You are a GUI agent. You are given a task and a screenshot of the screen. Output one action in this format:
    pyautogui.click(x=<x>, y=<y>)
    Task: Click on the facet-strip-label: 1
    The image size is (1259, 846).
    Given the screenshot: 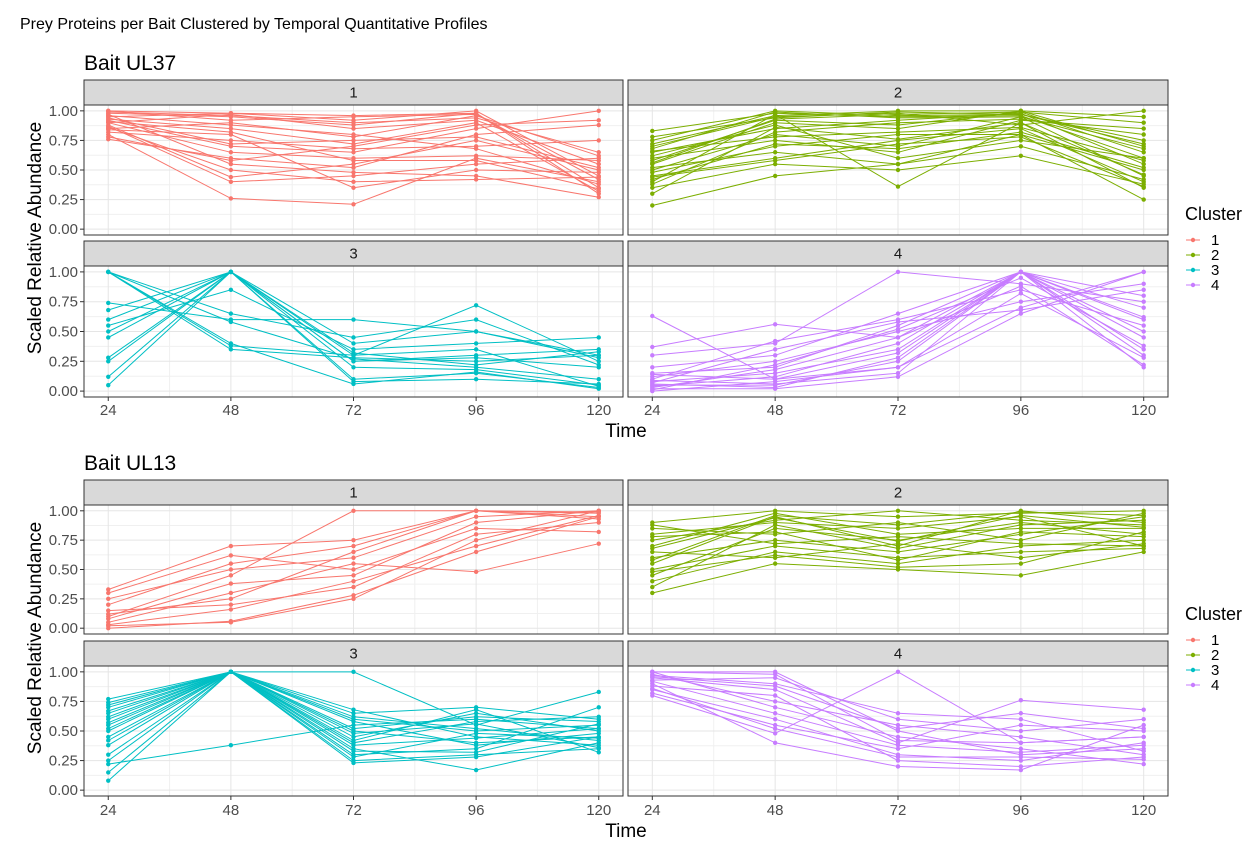 What is the action you would take?
    pyautogui.click(x=353, y=93)
    